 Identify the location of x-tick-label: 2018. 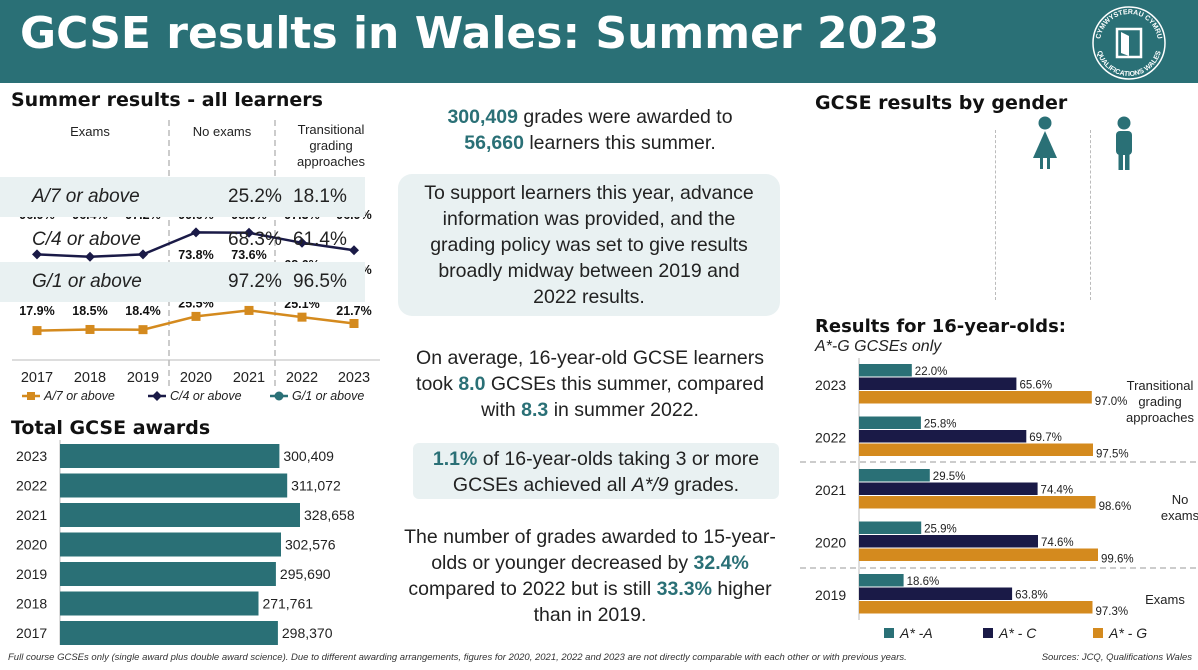
(90, 378).